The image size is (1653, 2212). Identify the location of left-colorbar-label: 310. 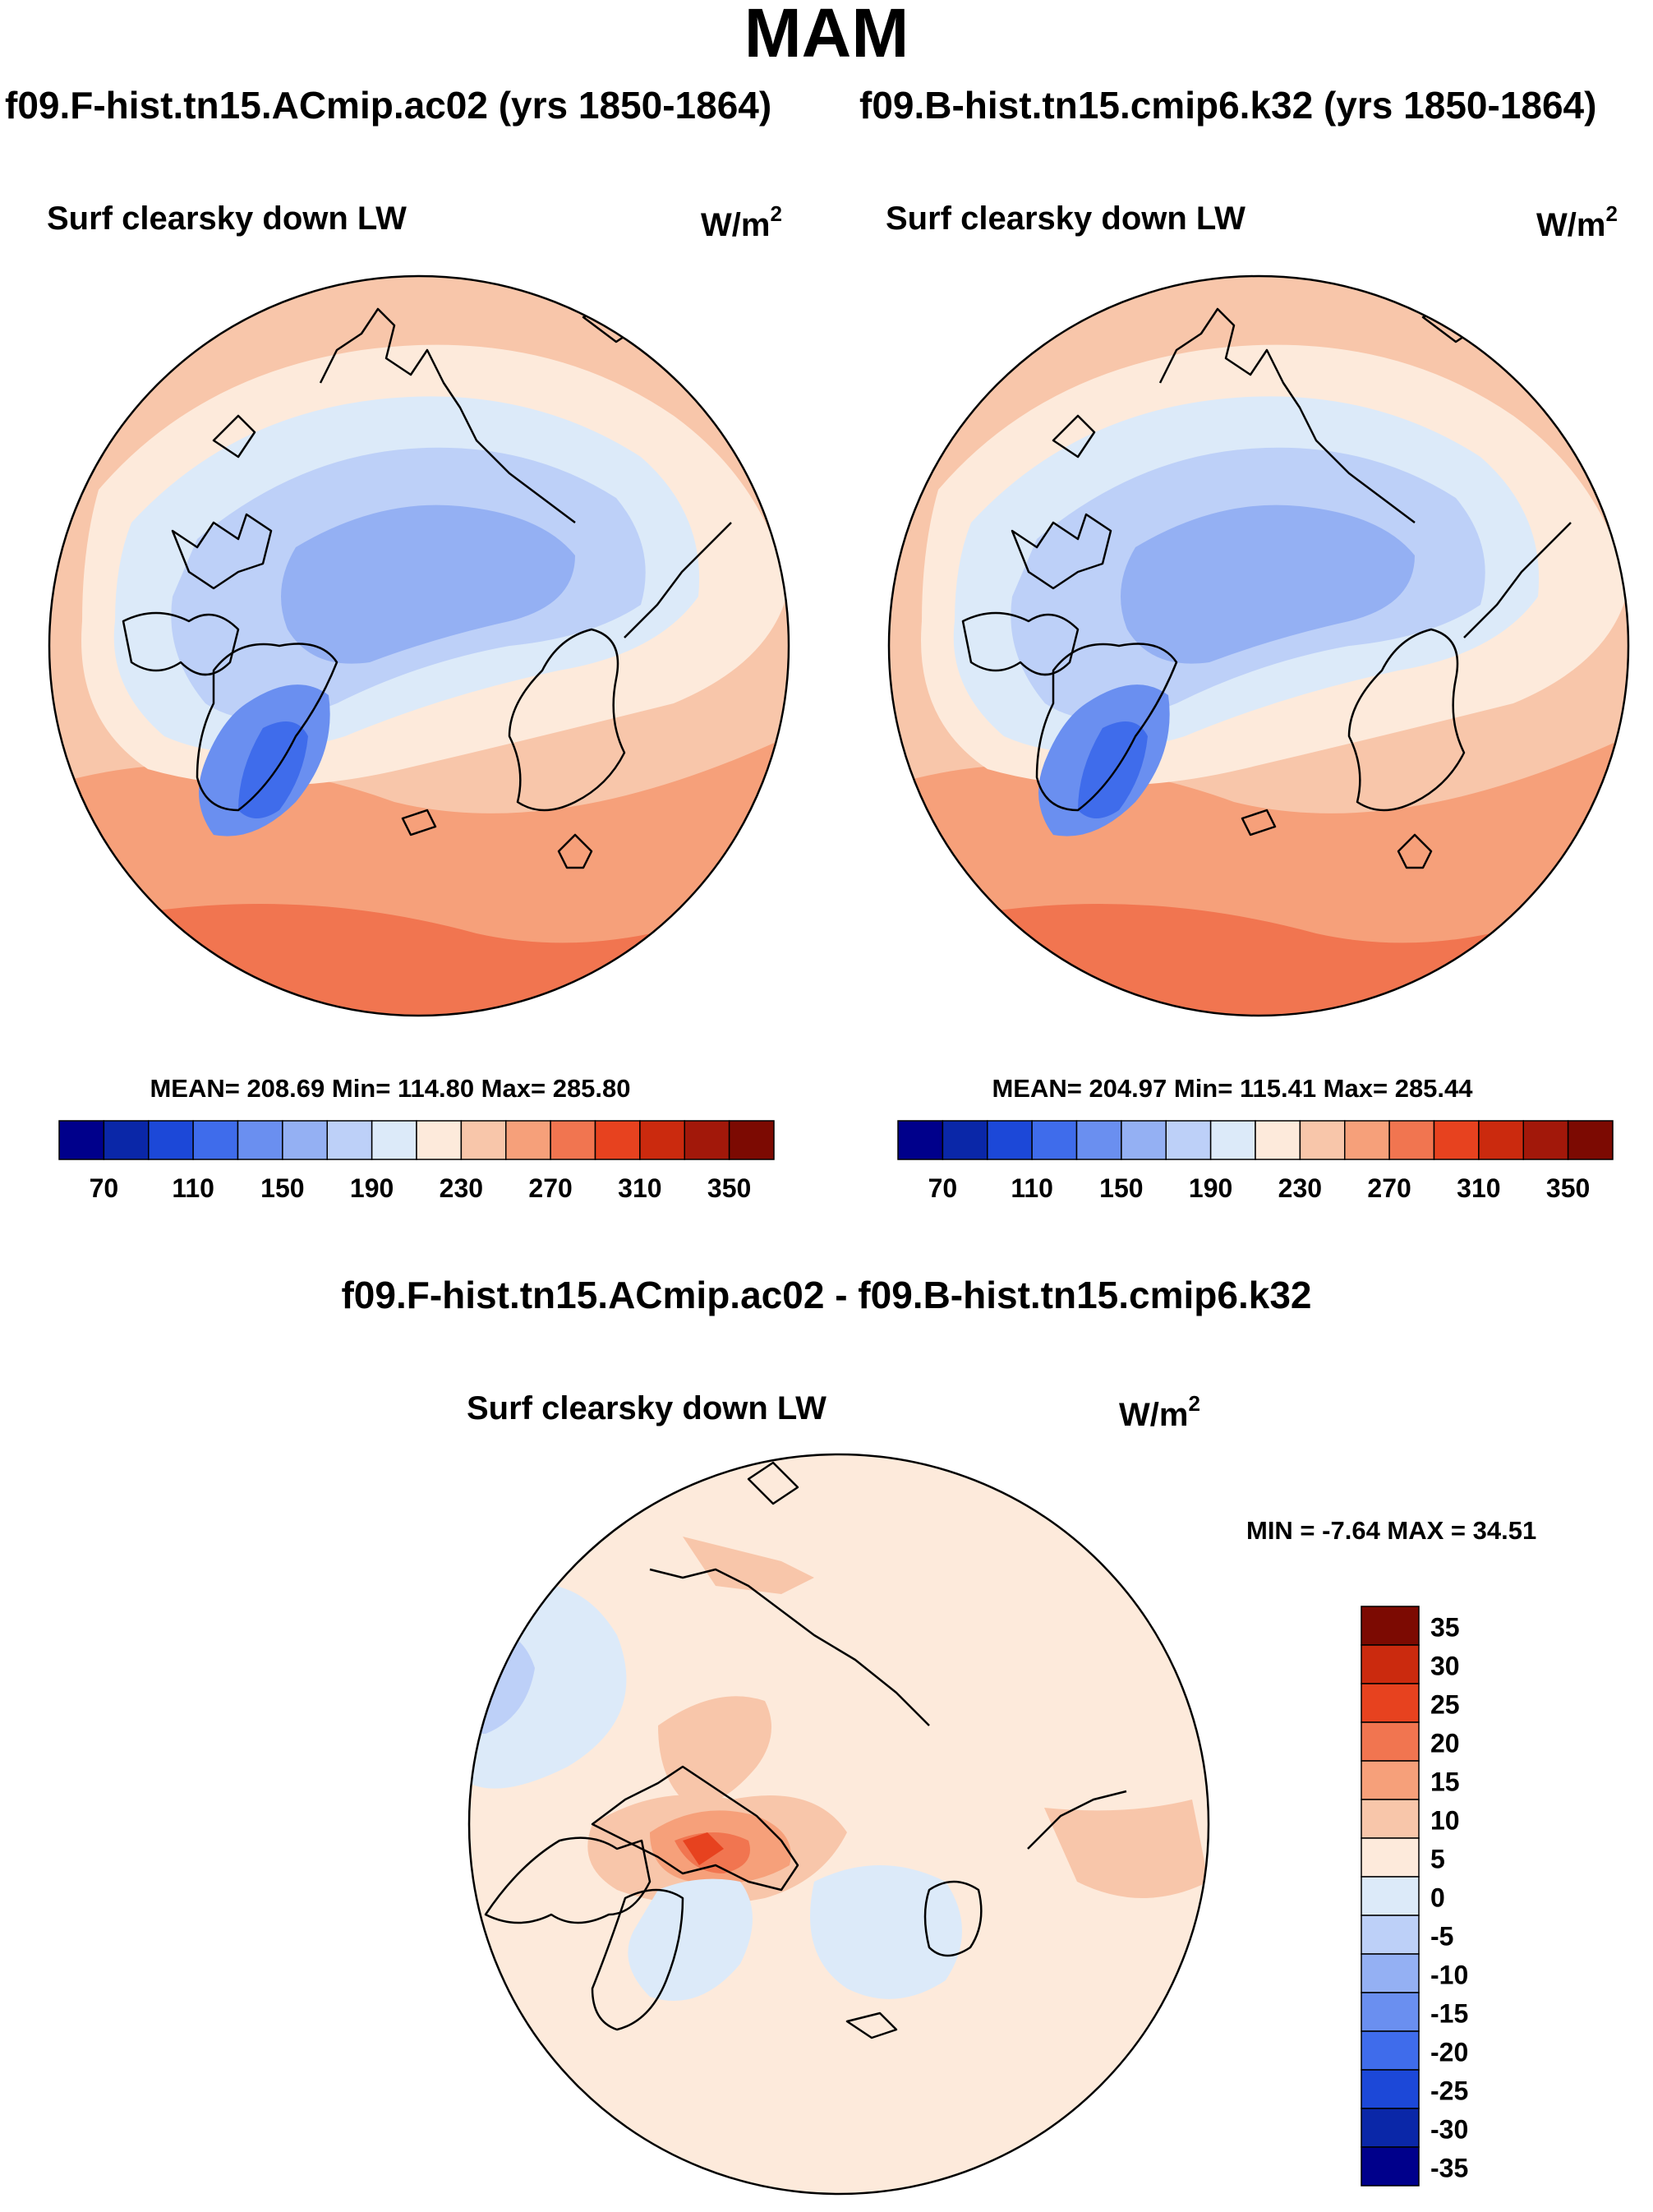
(639, 1188).